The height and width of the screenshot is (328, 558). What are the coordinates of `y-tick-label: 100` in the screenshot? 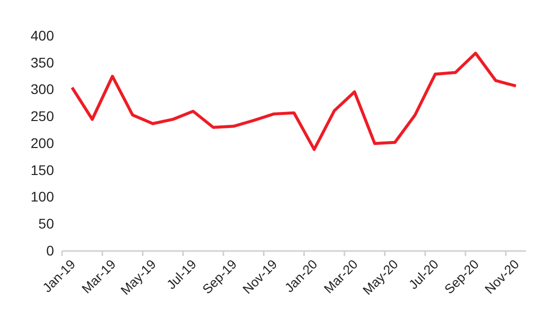 It's located at (42, 196).